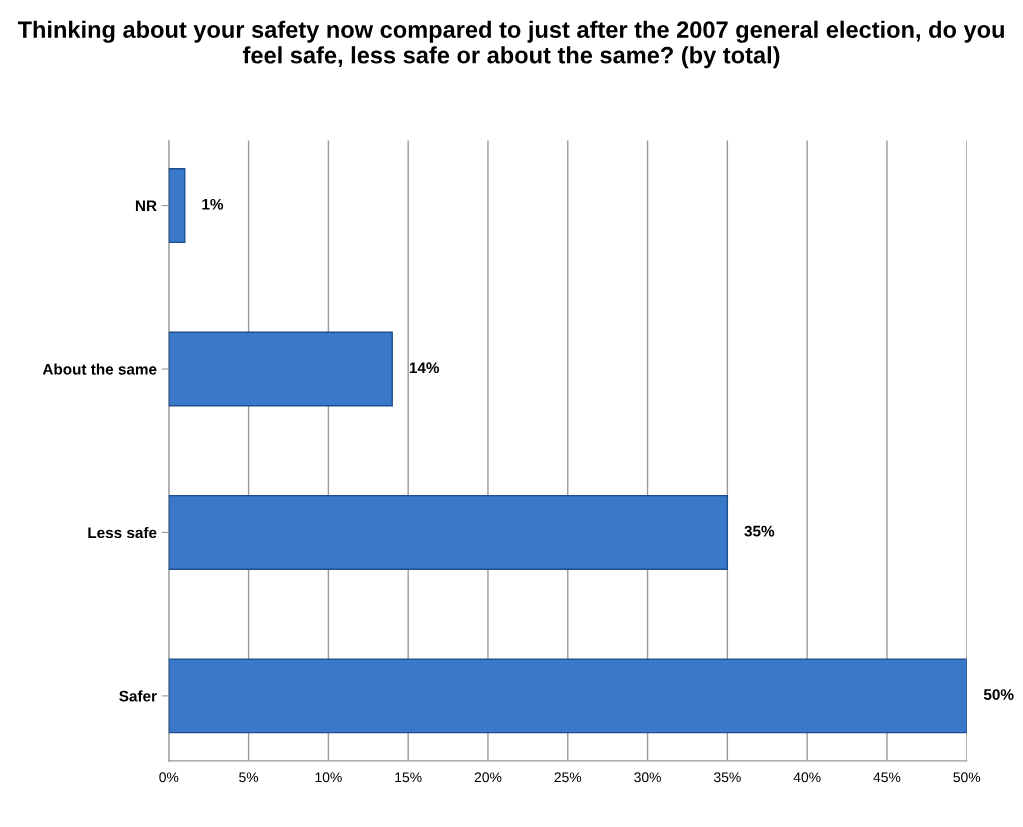 The width and height of the screenshot is (1023, 827). Describe the element at coordinates (122, 532) in the screenshot. I see `y-tick-label: Less safe` at that location.